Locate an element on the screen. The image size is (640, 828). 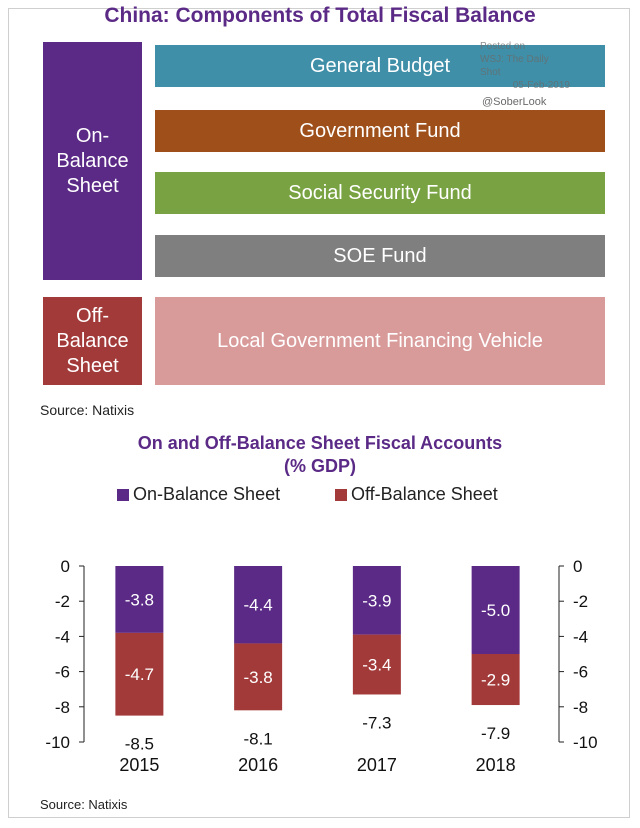
on-balance-sheet-box: On- Balance Sheet is located at coordinates (92, 161).